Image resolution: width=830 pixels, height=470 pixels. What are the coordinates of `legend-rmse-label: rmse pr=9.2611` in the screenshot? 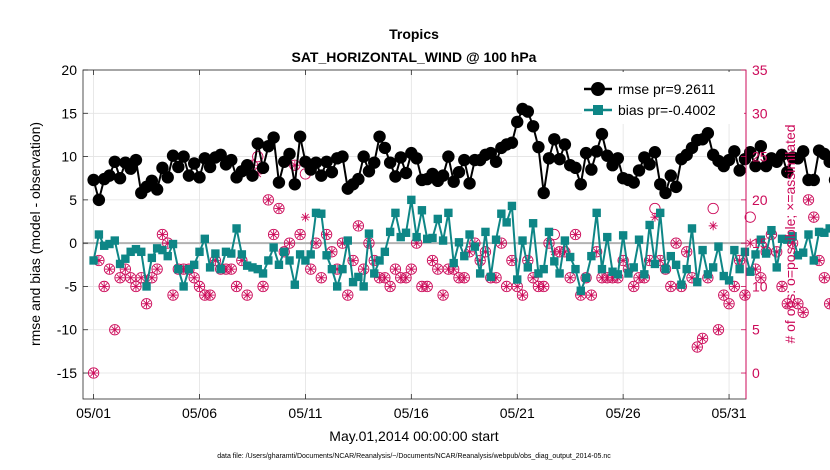 It's located at (667, 89).